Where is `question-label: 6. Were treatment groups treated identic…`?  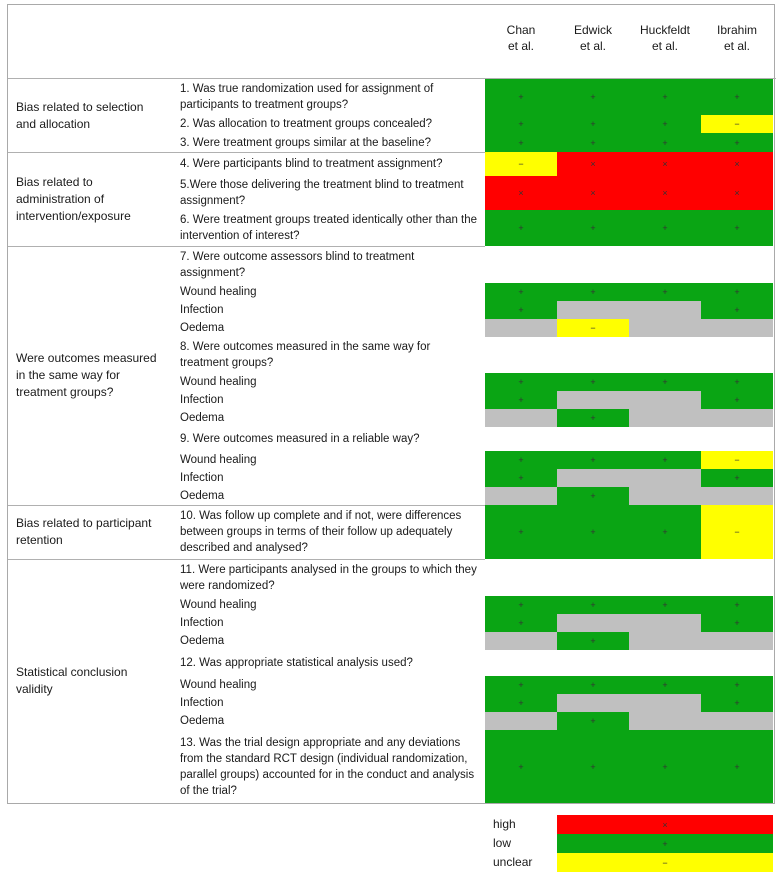
question-label: 6. Were treatment groups treated identic… is located at coordinates (330, 228).